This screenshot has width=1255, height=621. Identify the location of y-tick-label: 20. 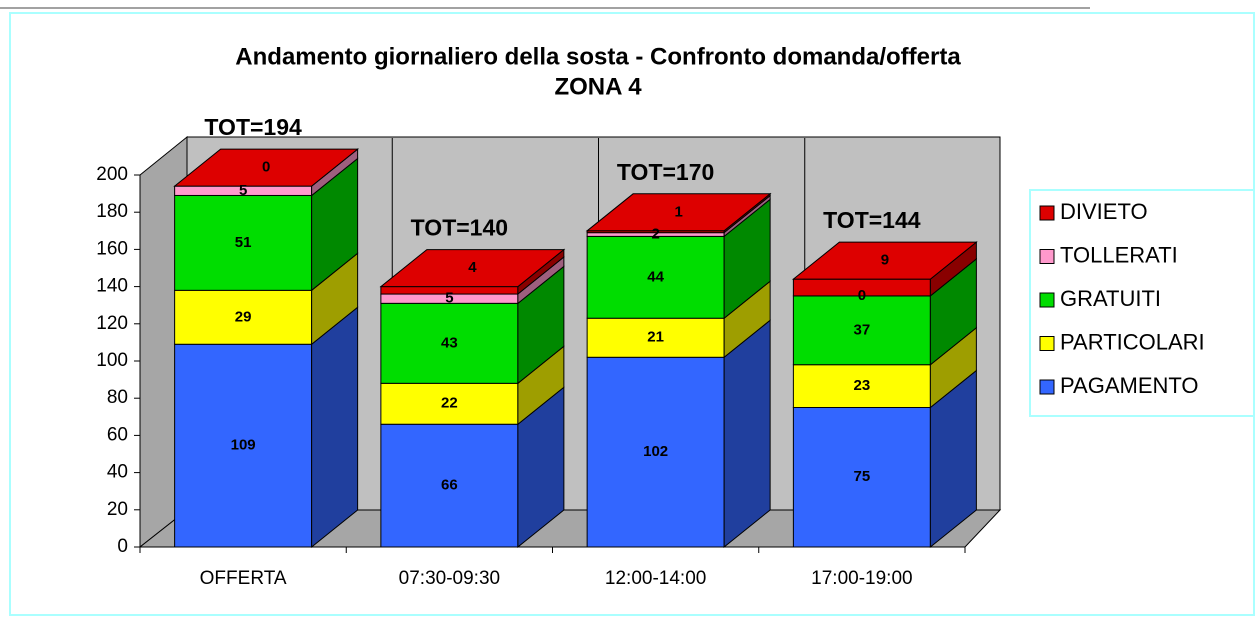
(117, 509).